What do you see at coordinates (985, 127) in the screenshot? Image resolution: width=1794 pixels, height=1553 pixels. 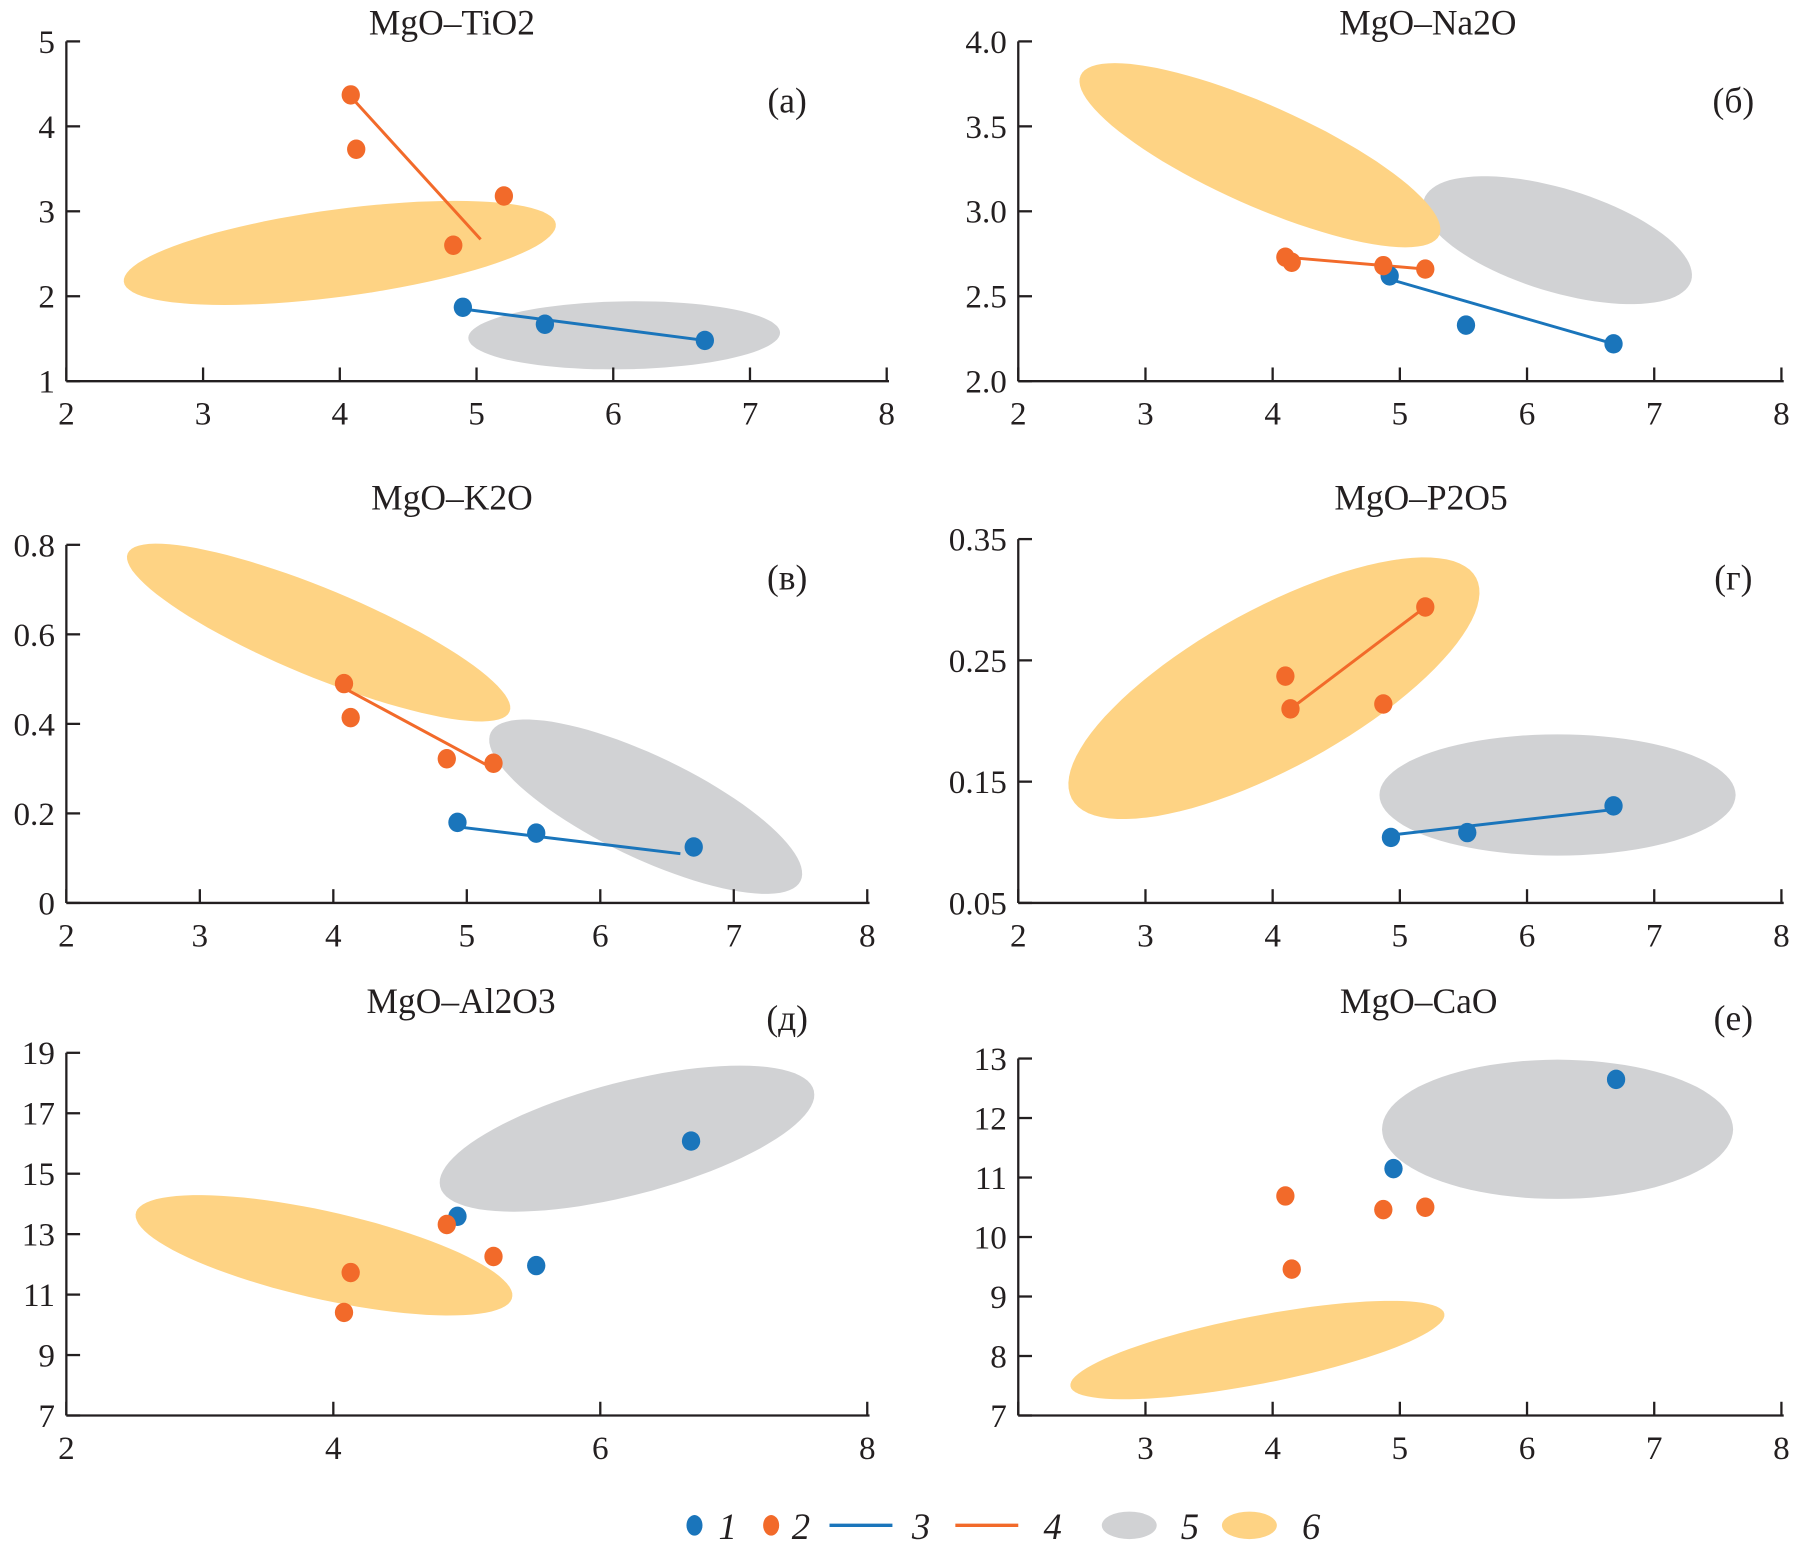 I see `y-tick-label: 3.5` at bounding box center [985, 127].